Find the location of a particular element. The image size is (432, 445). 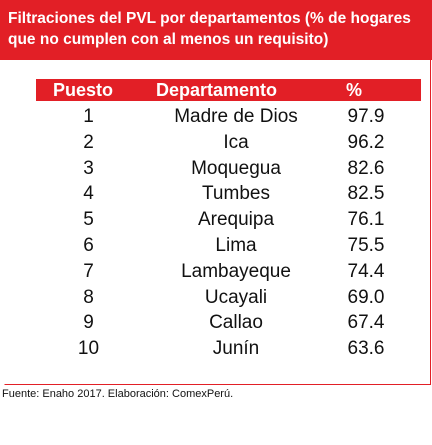

table-row: 5 Arequipa 76.1 is located at coordinates (228, 222).